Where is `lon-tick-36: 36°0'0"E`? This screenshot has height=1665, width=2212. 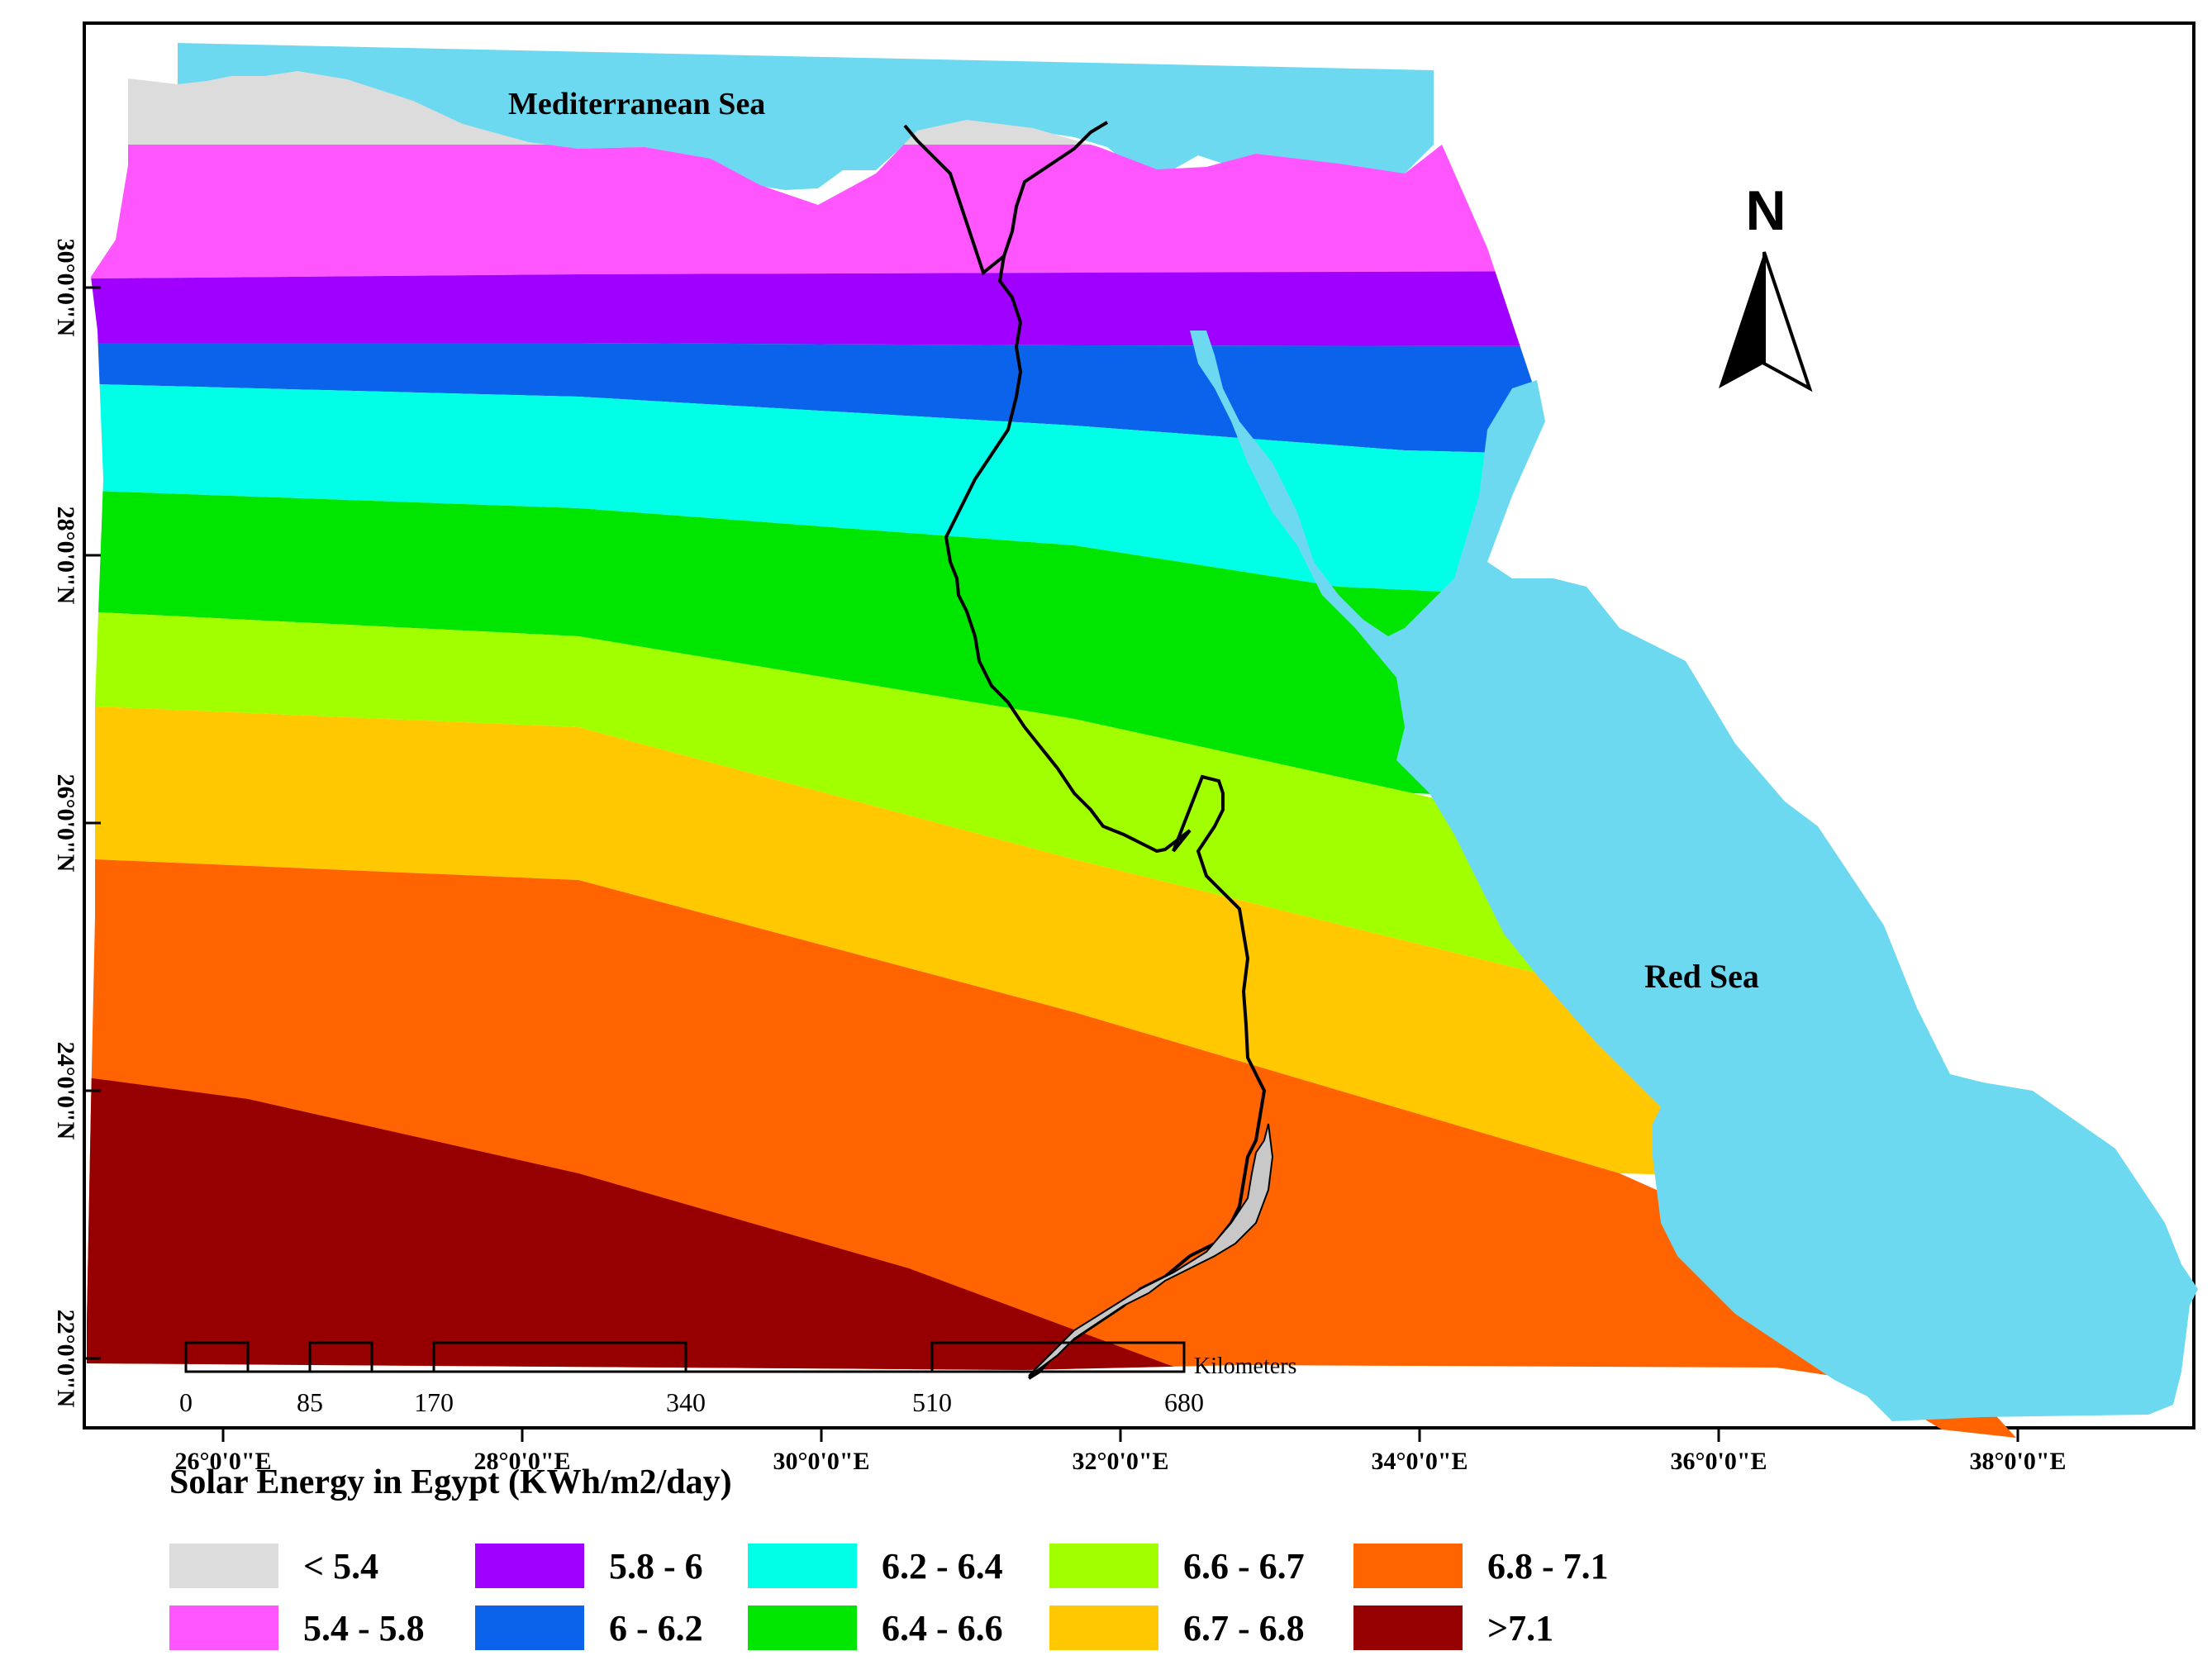
lon-tick-36: 36°0'0"E is located at coordinates (1719, 1461).